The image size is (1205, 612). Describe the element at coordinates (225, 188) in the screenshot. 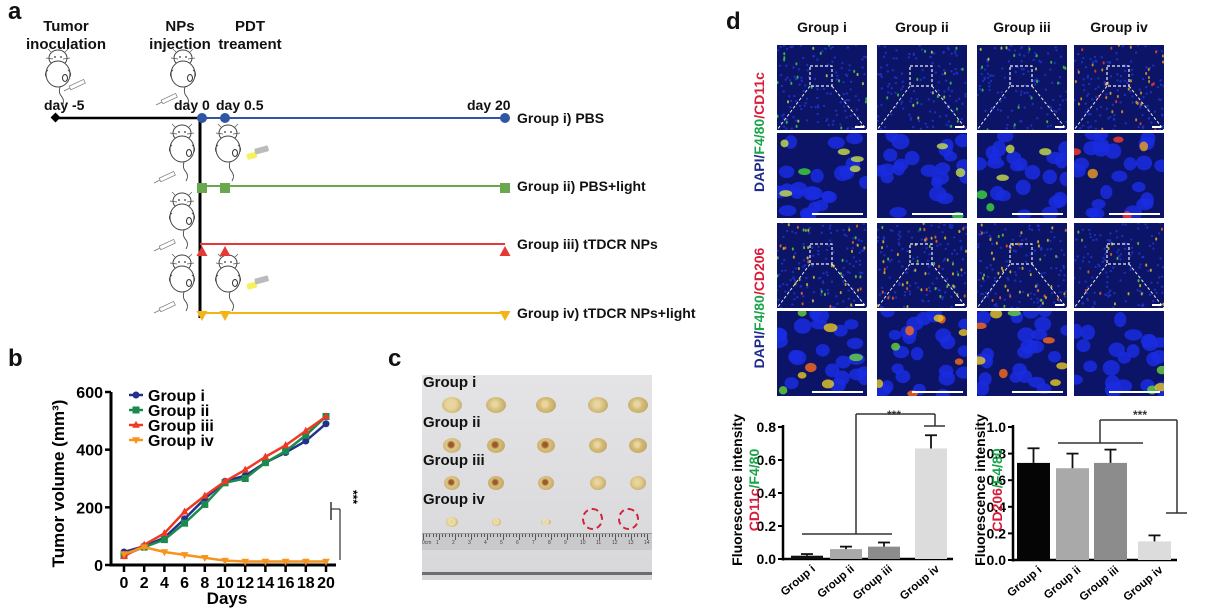

I see `dose-marker-day0.5` at that location.